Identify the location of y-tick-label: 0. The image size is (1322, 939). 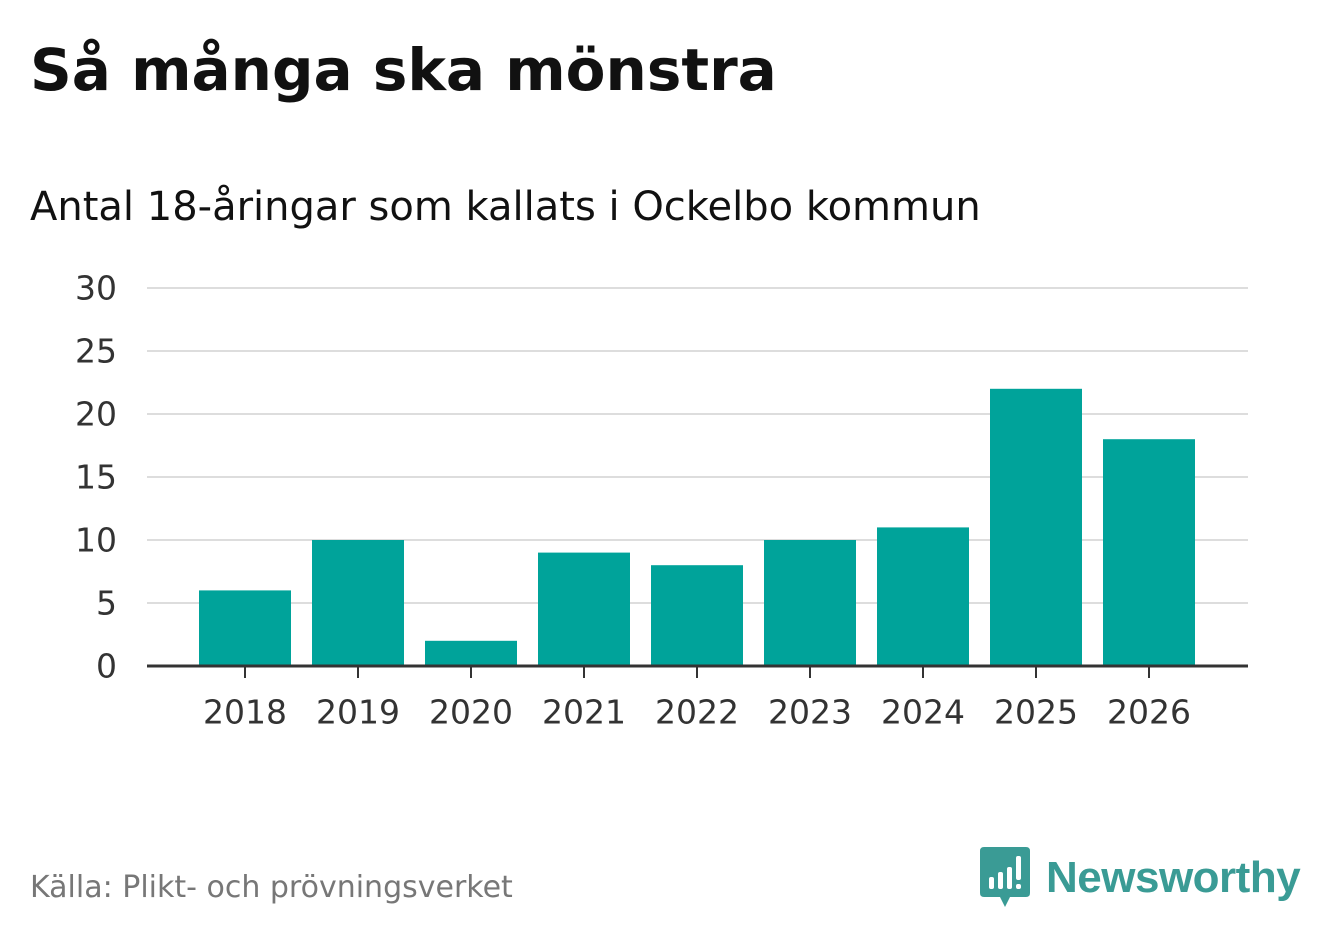
(106, 666).